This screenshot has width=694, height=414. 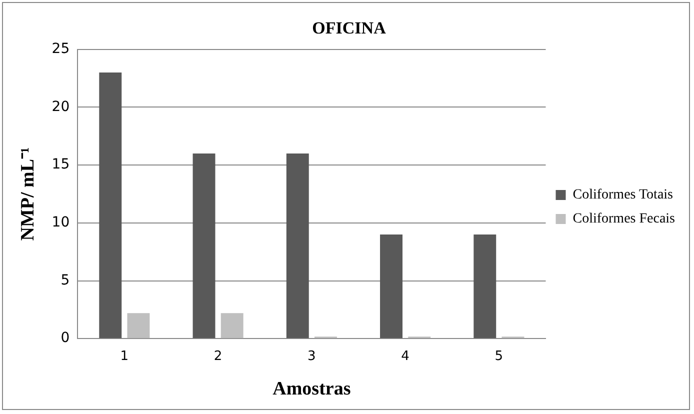 I want to click on x-axis-title: Amostras, so click(x=311, y=389).